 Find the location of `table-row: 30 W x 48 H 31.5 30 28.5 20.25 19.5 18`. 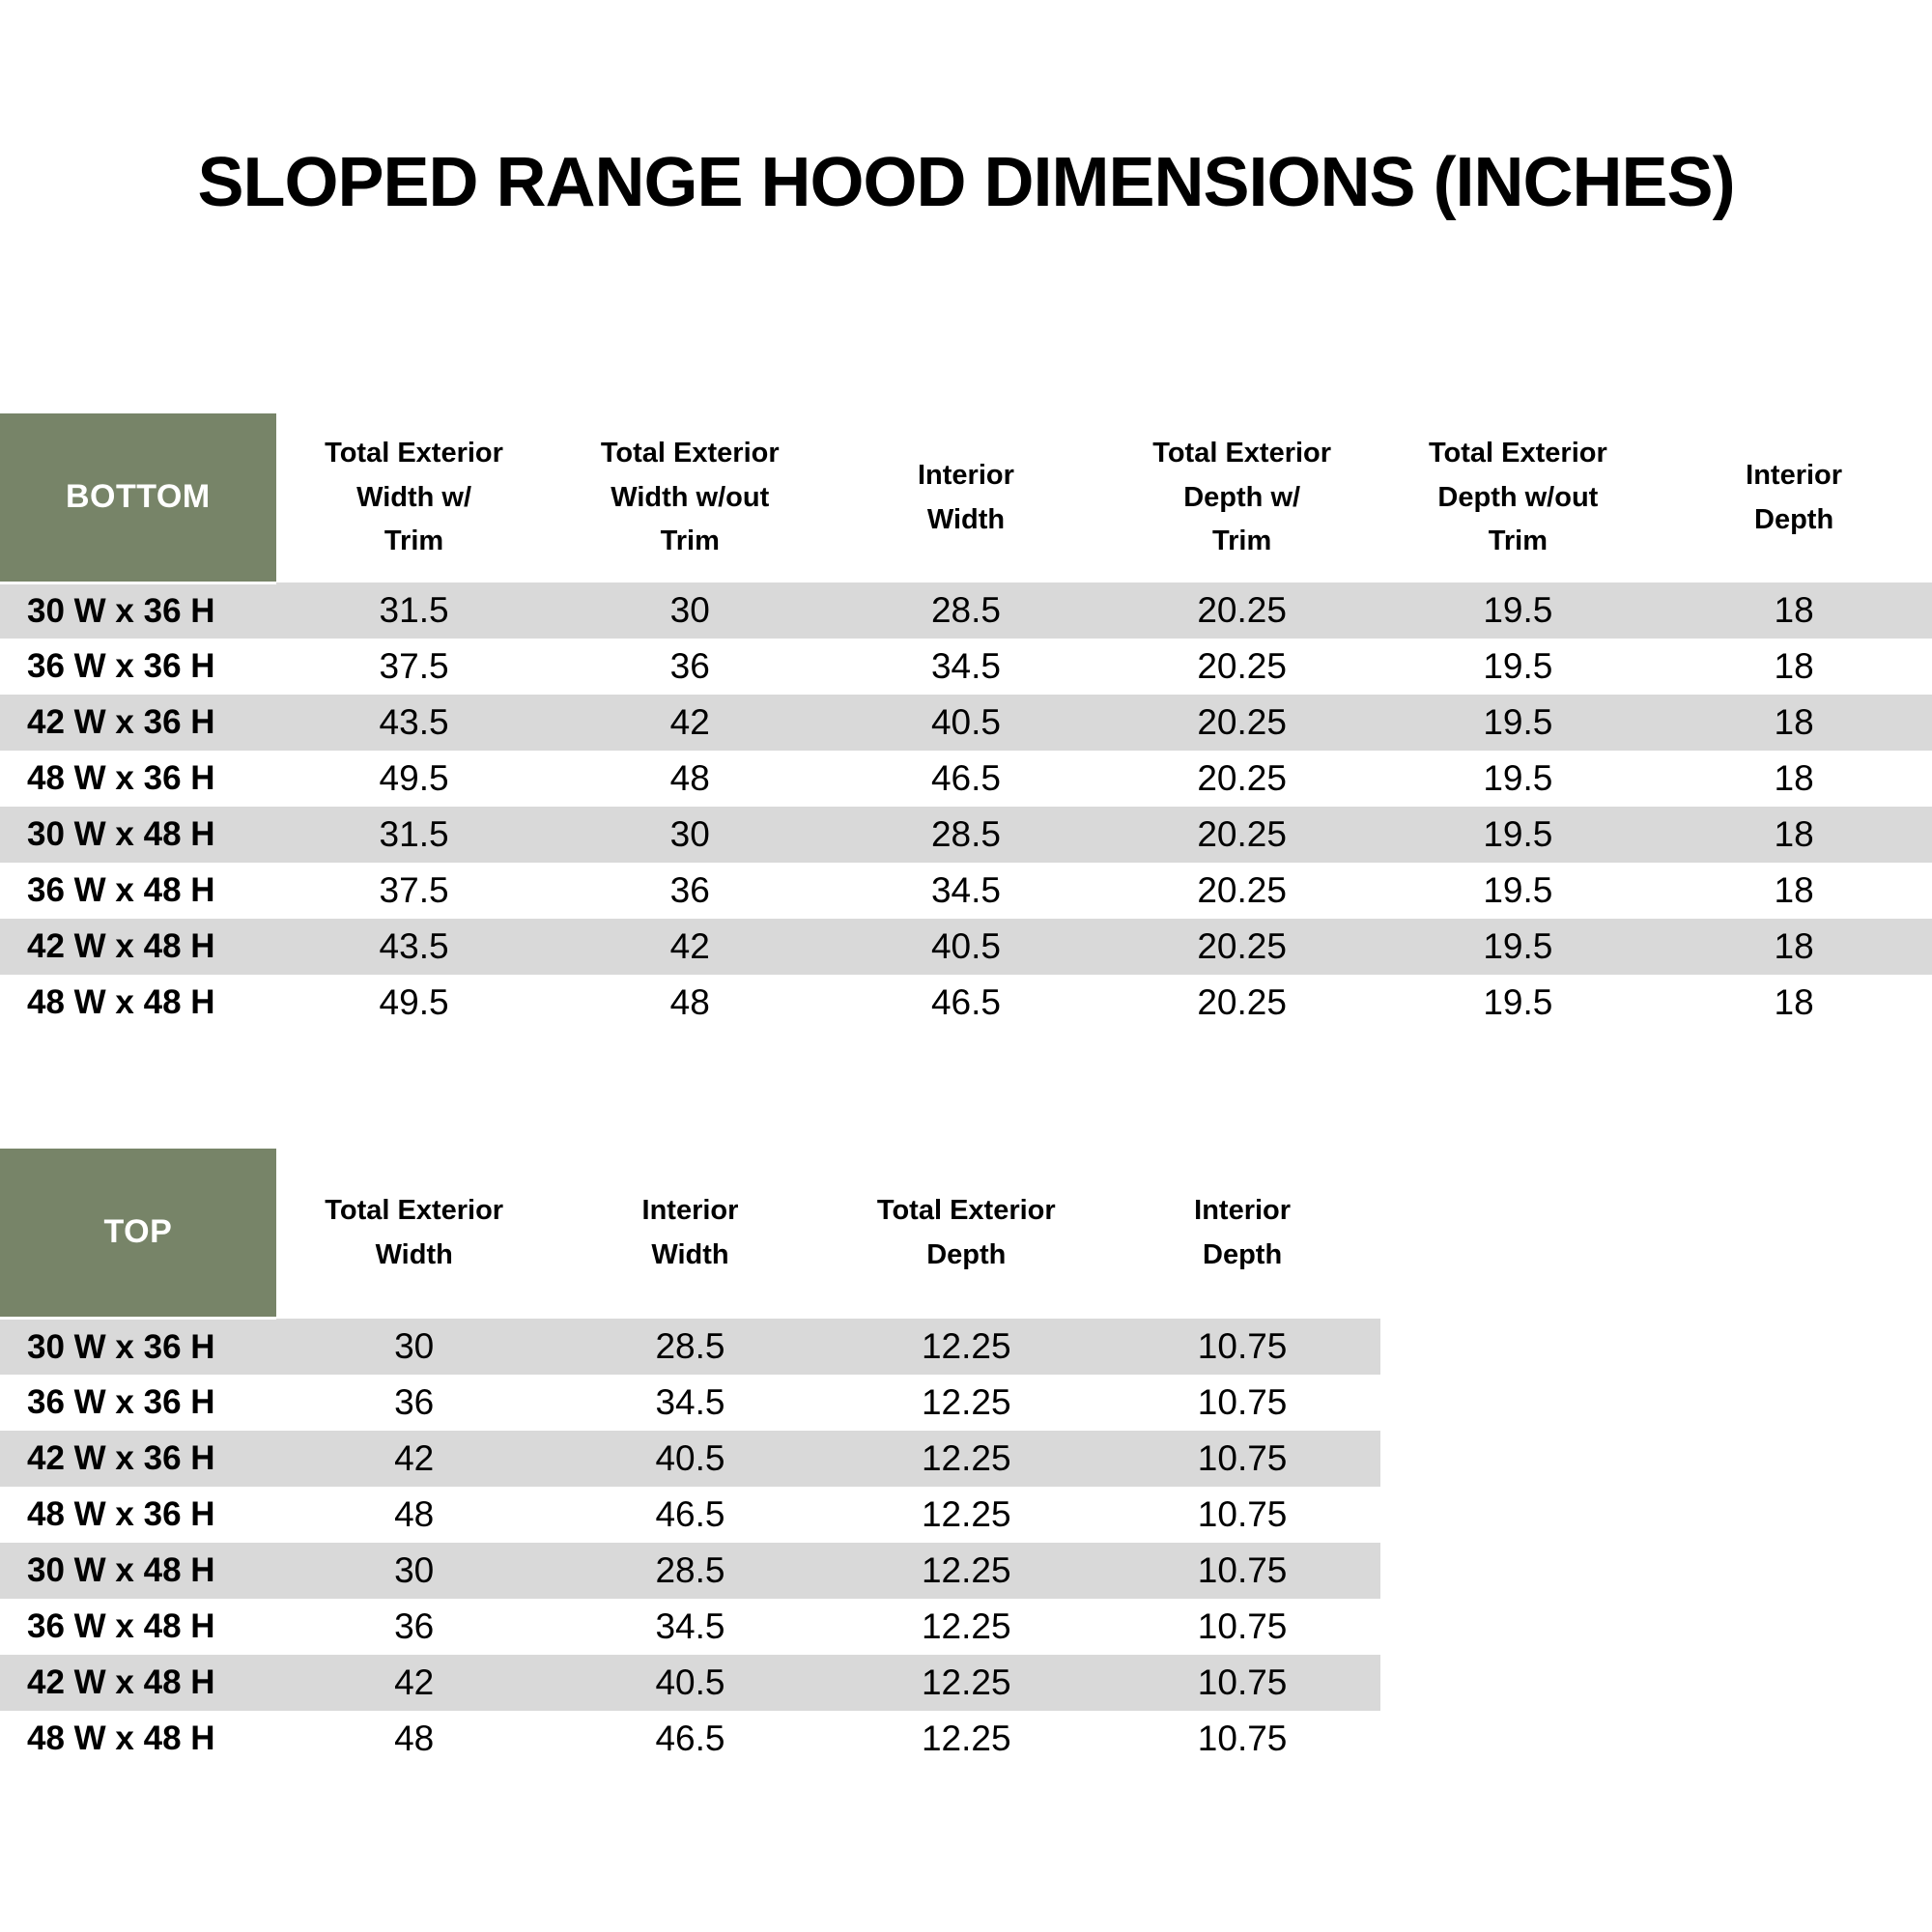

table-row: 30 W x 48 H 31.5 30 28.5 20.25 19.5 18 is located at coordinates (966, 835).